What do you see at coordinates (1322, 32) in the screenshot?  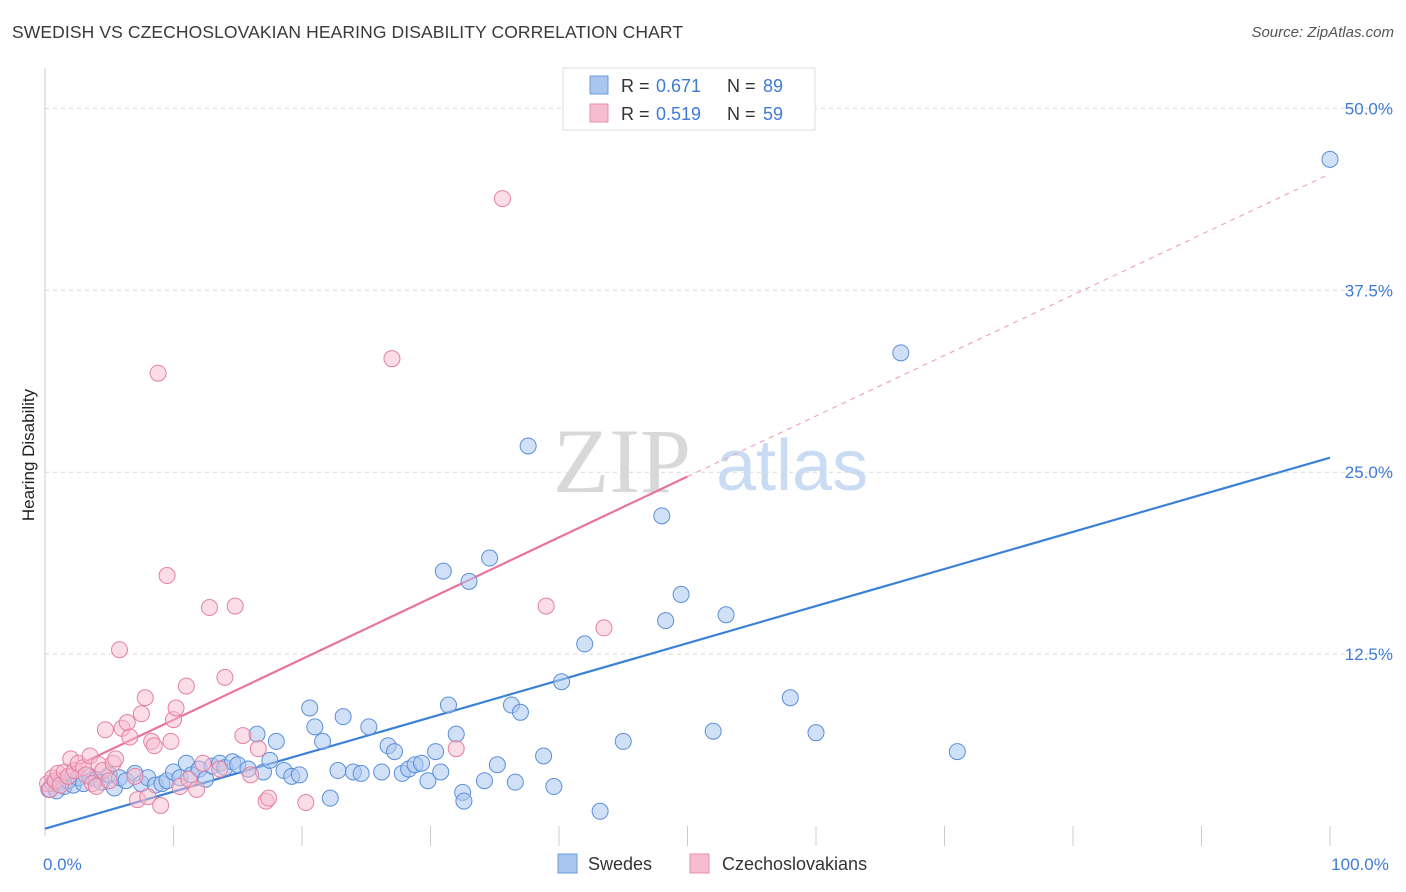 I see `source-label: Source: ZipAtlas.com` at bounding box center [1322, 32].